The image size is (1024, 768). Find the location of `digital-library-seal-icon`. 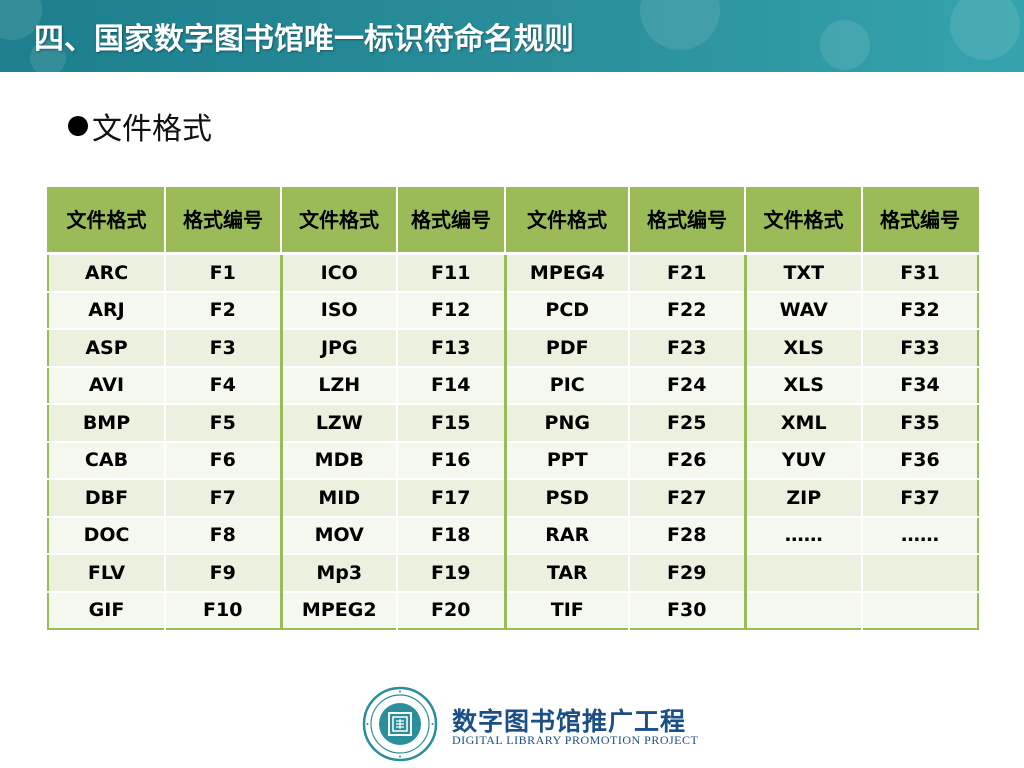

digital-library-seal-icon is located at coordinates (400, 724).